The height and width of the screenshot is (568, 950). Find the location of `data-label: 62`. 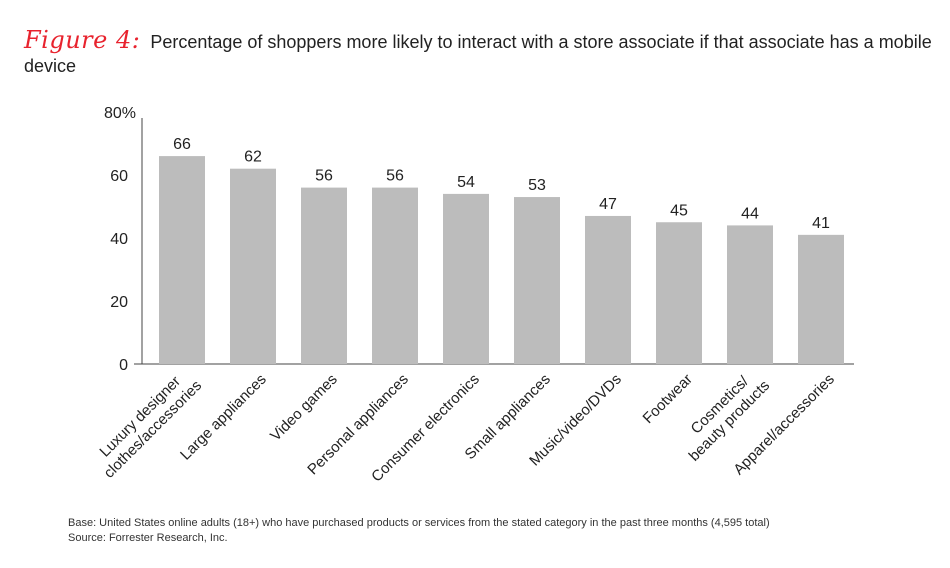

data-label: 62 is located at coordinates (253, 157).